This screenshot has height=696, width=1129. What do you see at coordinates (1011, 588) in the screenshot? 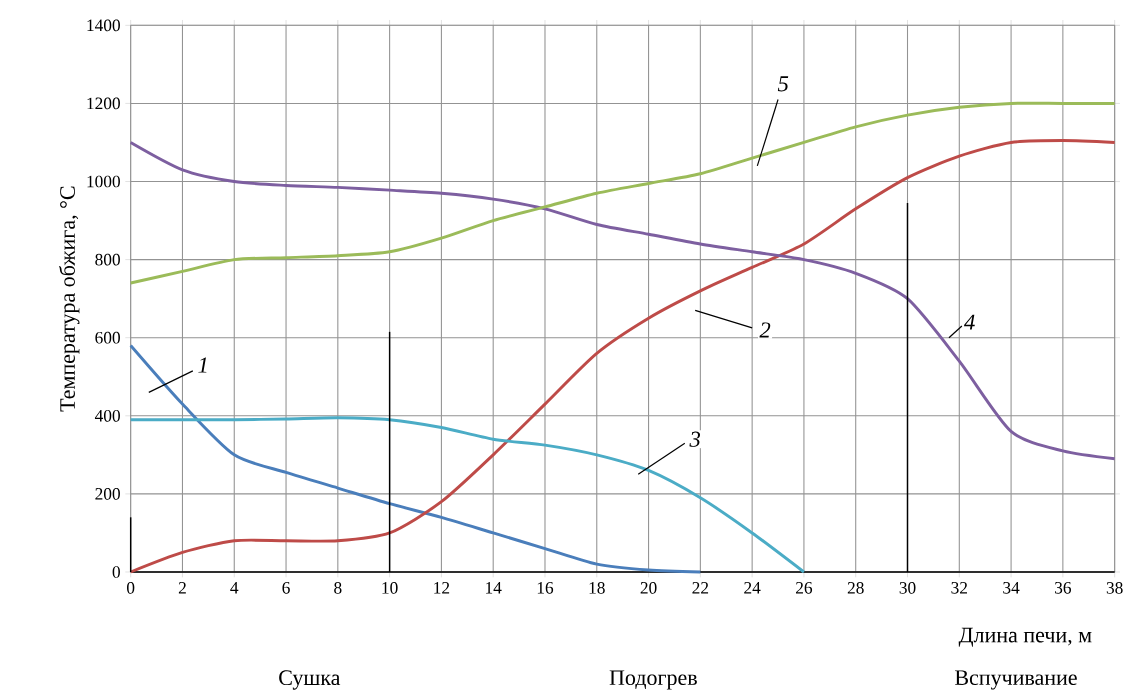
I see `x-tick-label: 34` at bounding box center [1011, 588].